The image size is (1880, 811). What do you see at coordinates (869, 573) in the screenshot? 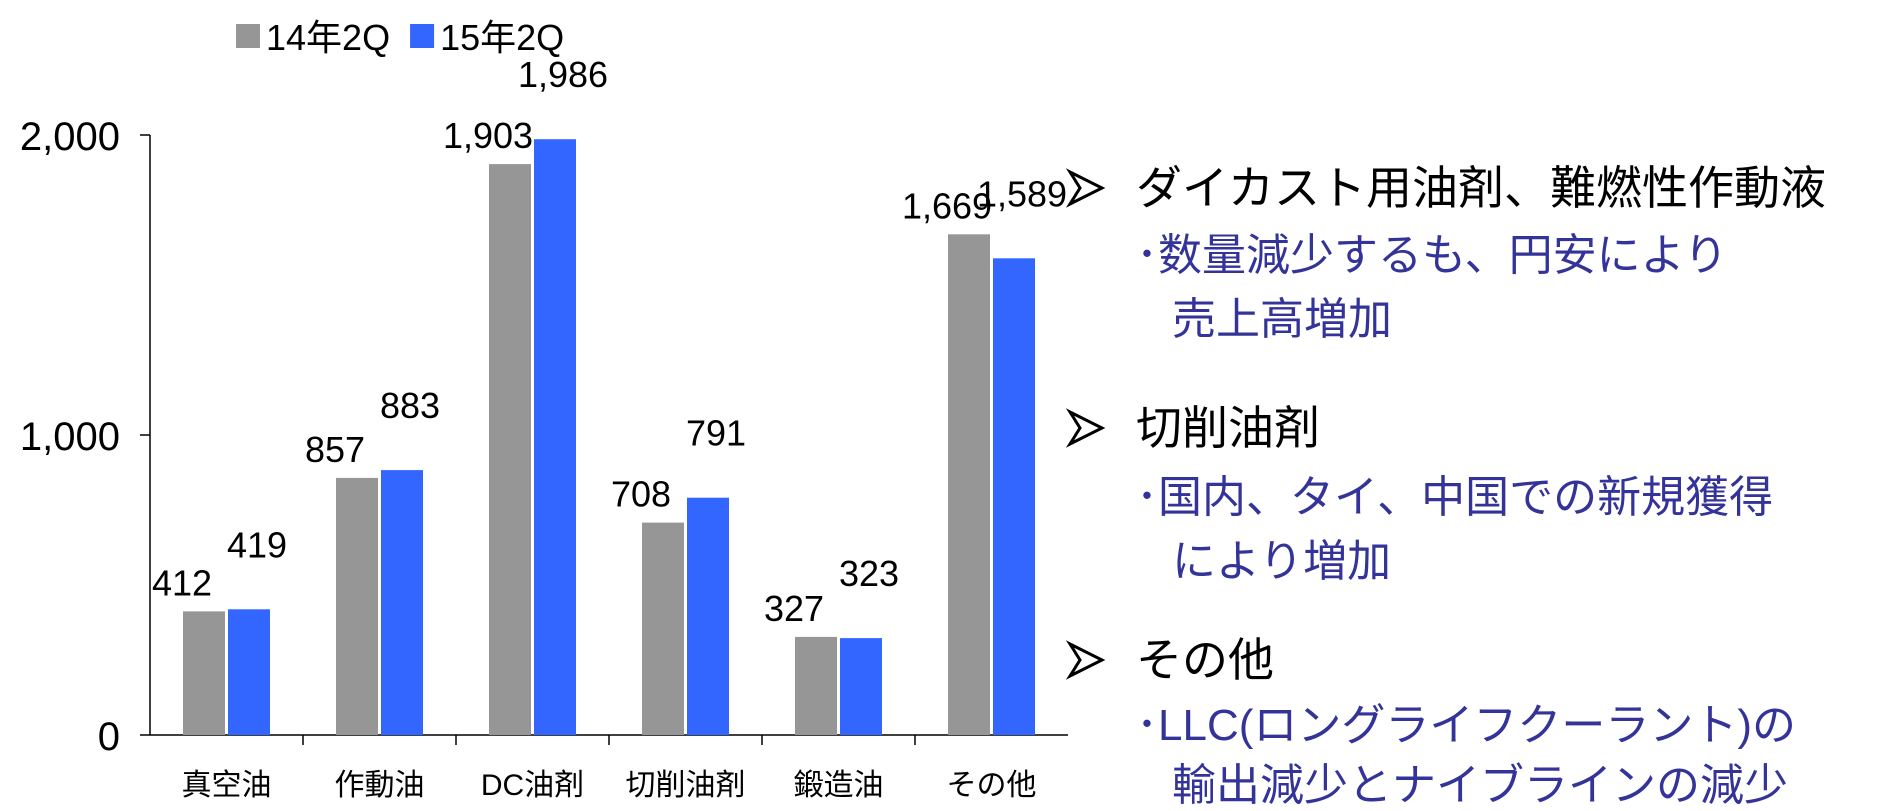
I see `data-label: 323` at bounding box center [869, 573].